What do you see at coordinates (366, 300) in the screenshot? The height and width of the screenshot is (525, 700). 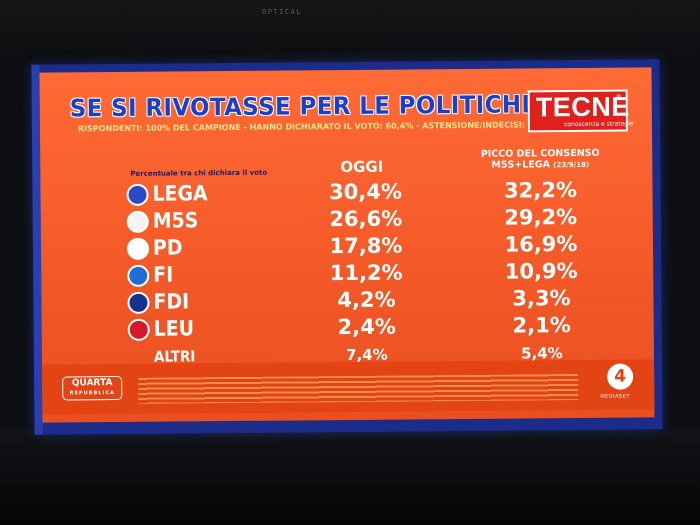 I see `value-today: 4,2%` at bounding box center [366, 300].